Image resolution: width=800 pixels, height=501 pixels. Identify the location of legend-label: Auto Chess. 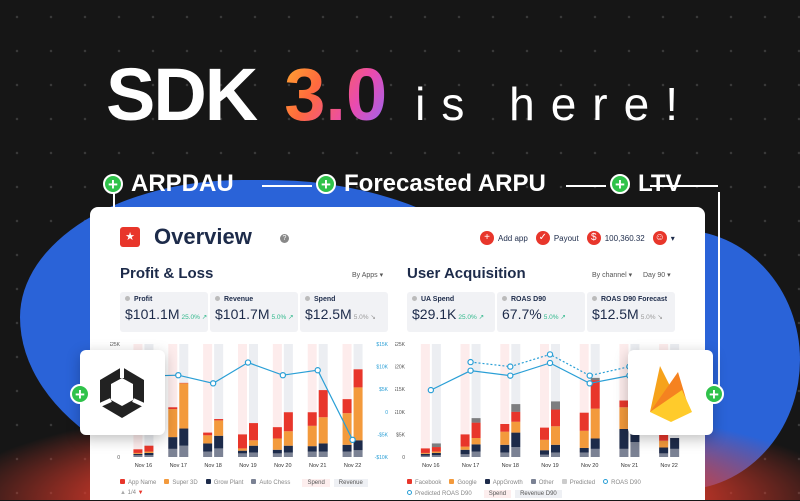
(274, 483).